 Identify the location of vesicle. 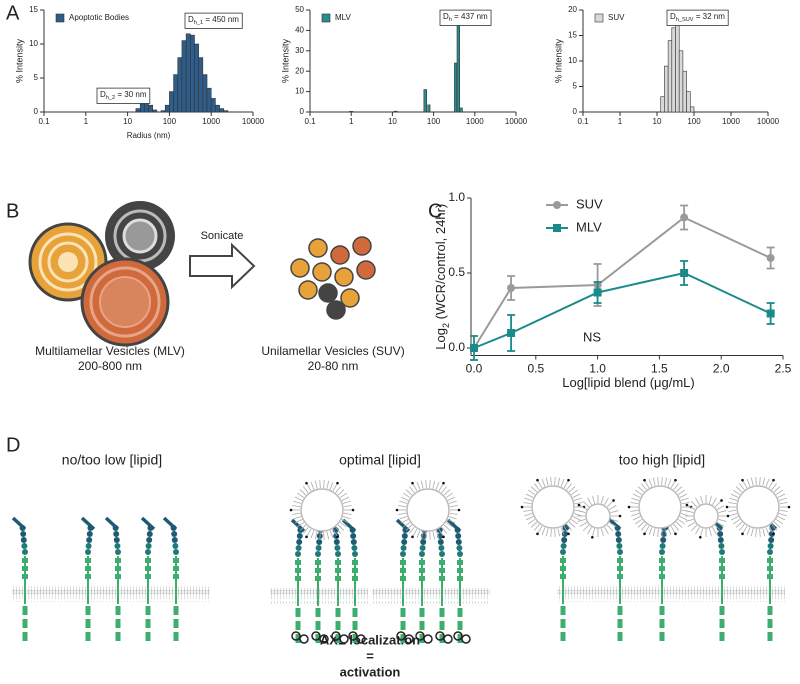
(707, 517).